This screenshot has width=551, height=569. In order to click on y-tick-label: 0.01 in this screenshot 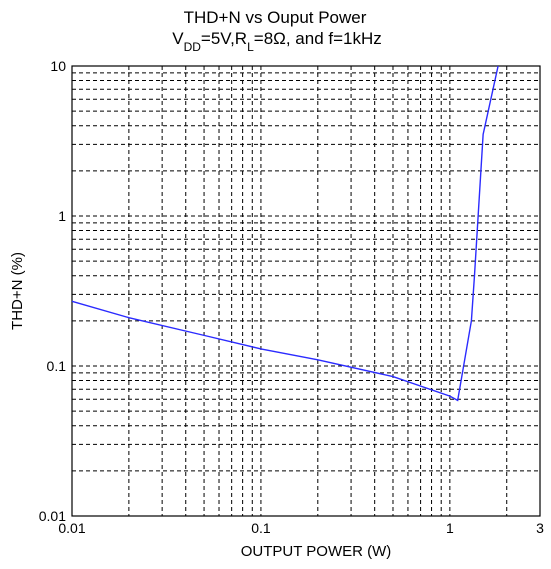, I will do `click(52, 516)`.